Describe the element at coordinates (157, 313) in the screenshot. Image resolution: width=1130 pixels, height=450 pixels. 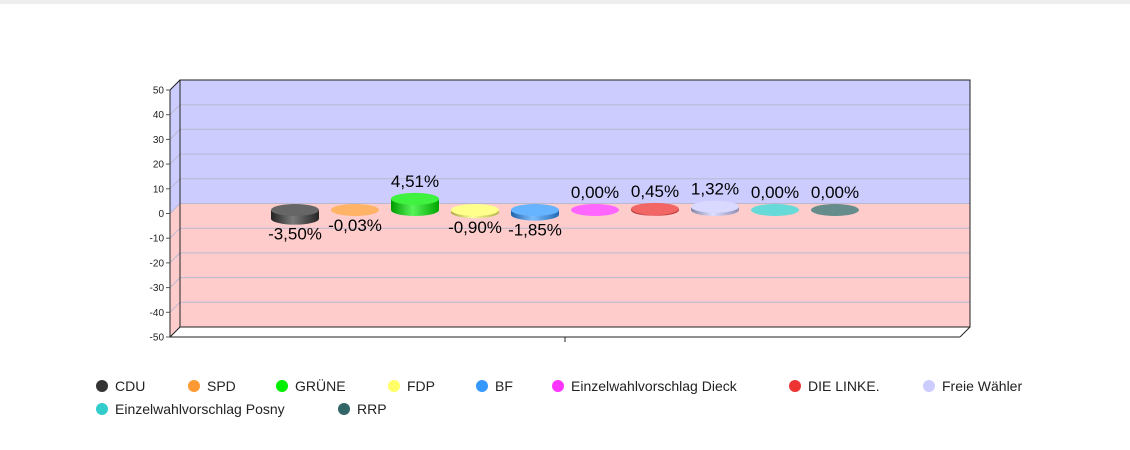
I see `y-tick-label: -40` at that location.